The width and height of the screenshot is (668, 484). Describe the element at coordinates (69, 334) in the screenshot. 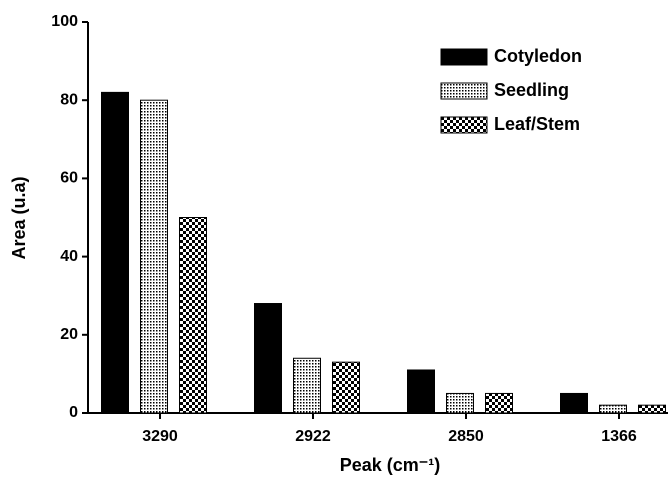

I see `y-tick-label: 20` at that location.